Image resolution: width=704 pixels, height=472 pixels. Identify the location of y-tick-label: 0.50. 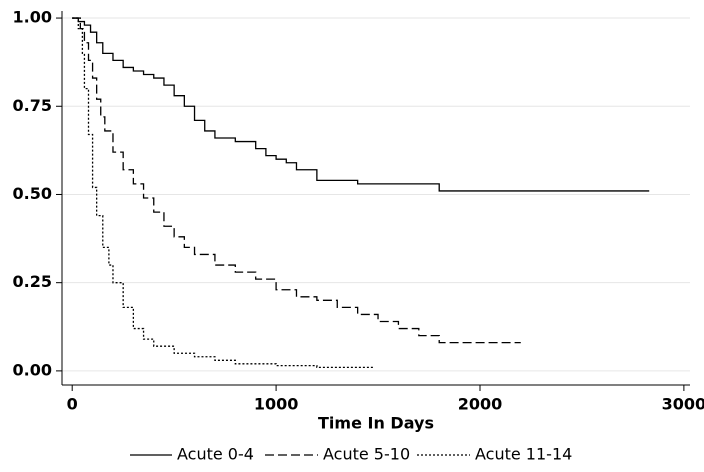
(32, 193).